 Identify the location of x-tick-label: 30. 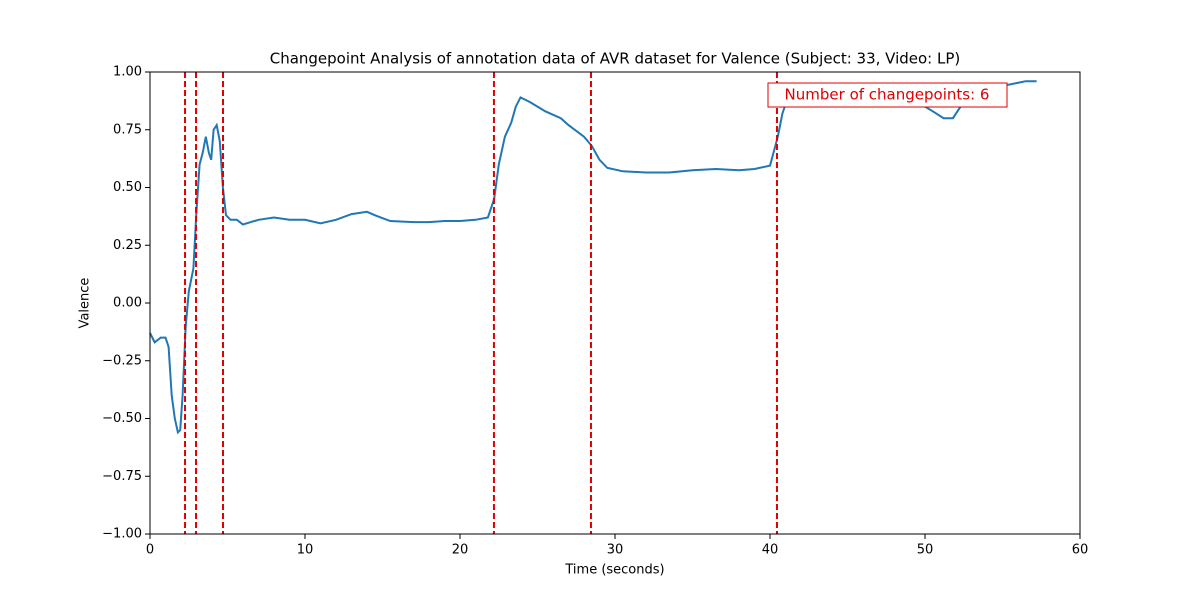
(615, 550).